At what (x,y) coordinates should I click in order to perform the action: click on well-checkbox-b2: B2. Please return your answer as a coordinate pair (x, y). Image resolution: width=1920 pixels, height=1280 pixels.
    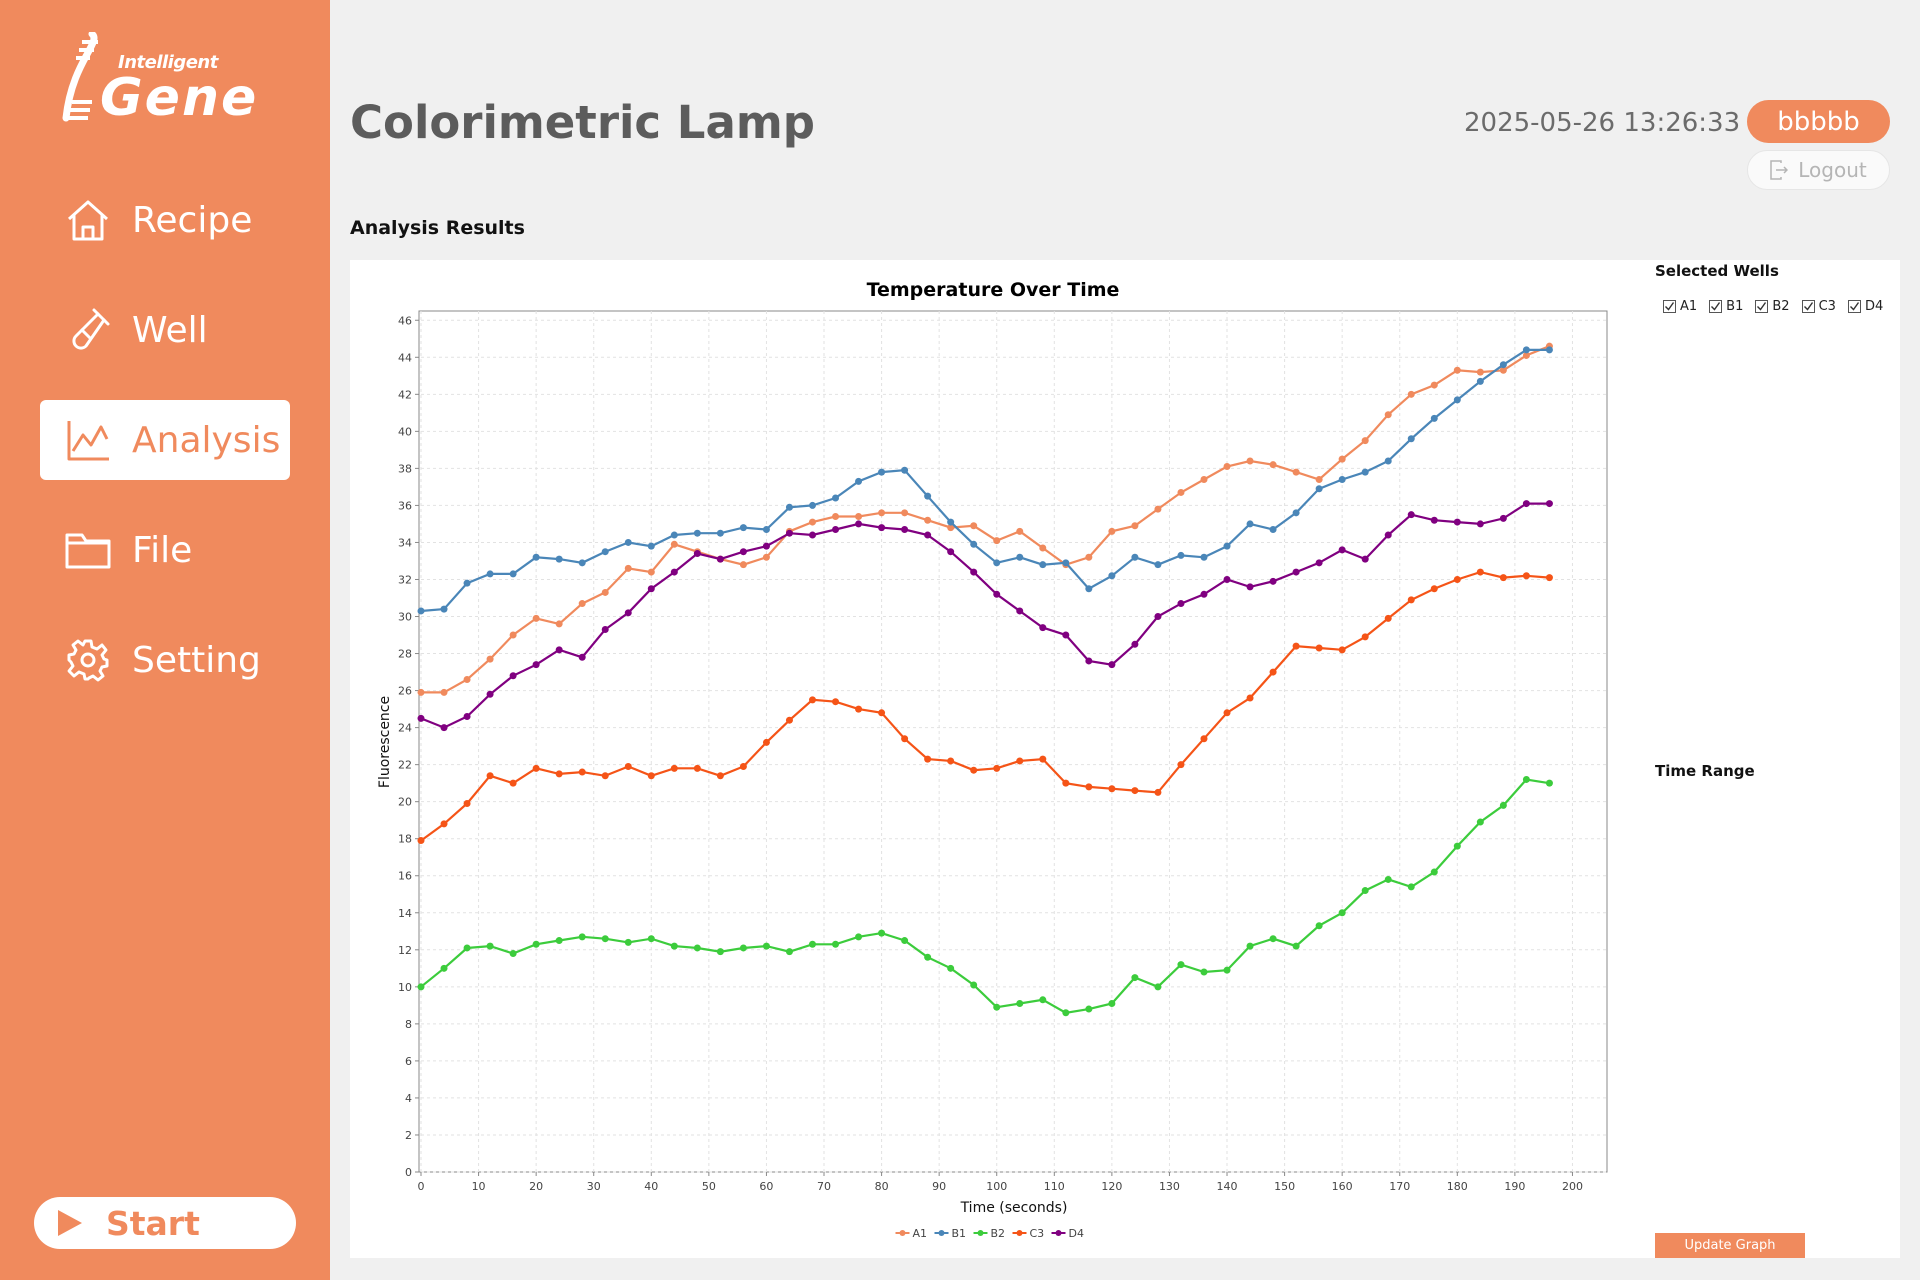
    Looking at the image, I should click on (1772, 306).